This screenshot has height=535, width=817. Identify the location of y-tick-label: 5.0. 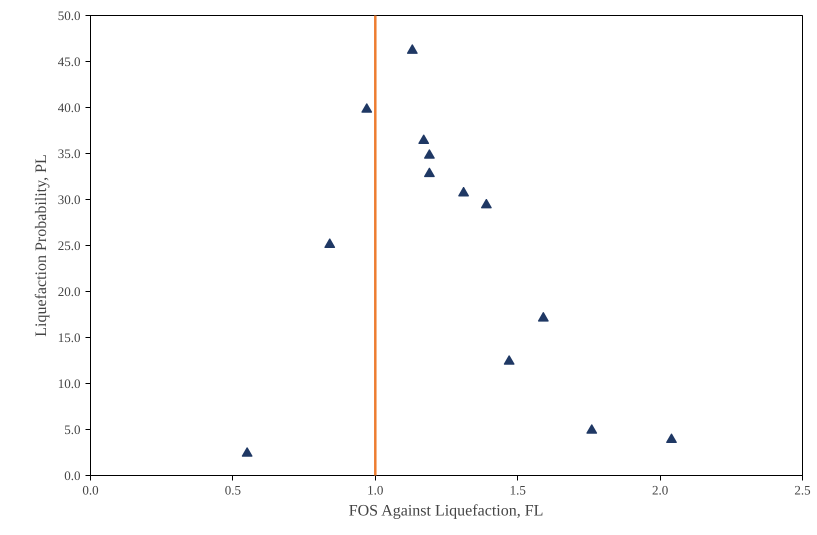
(72, 429).